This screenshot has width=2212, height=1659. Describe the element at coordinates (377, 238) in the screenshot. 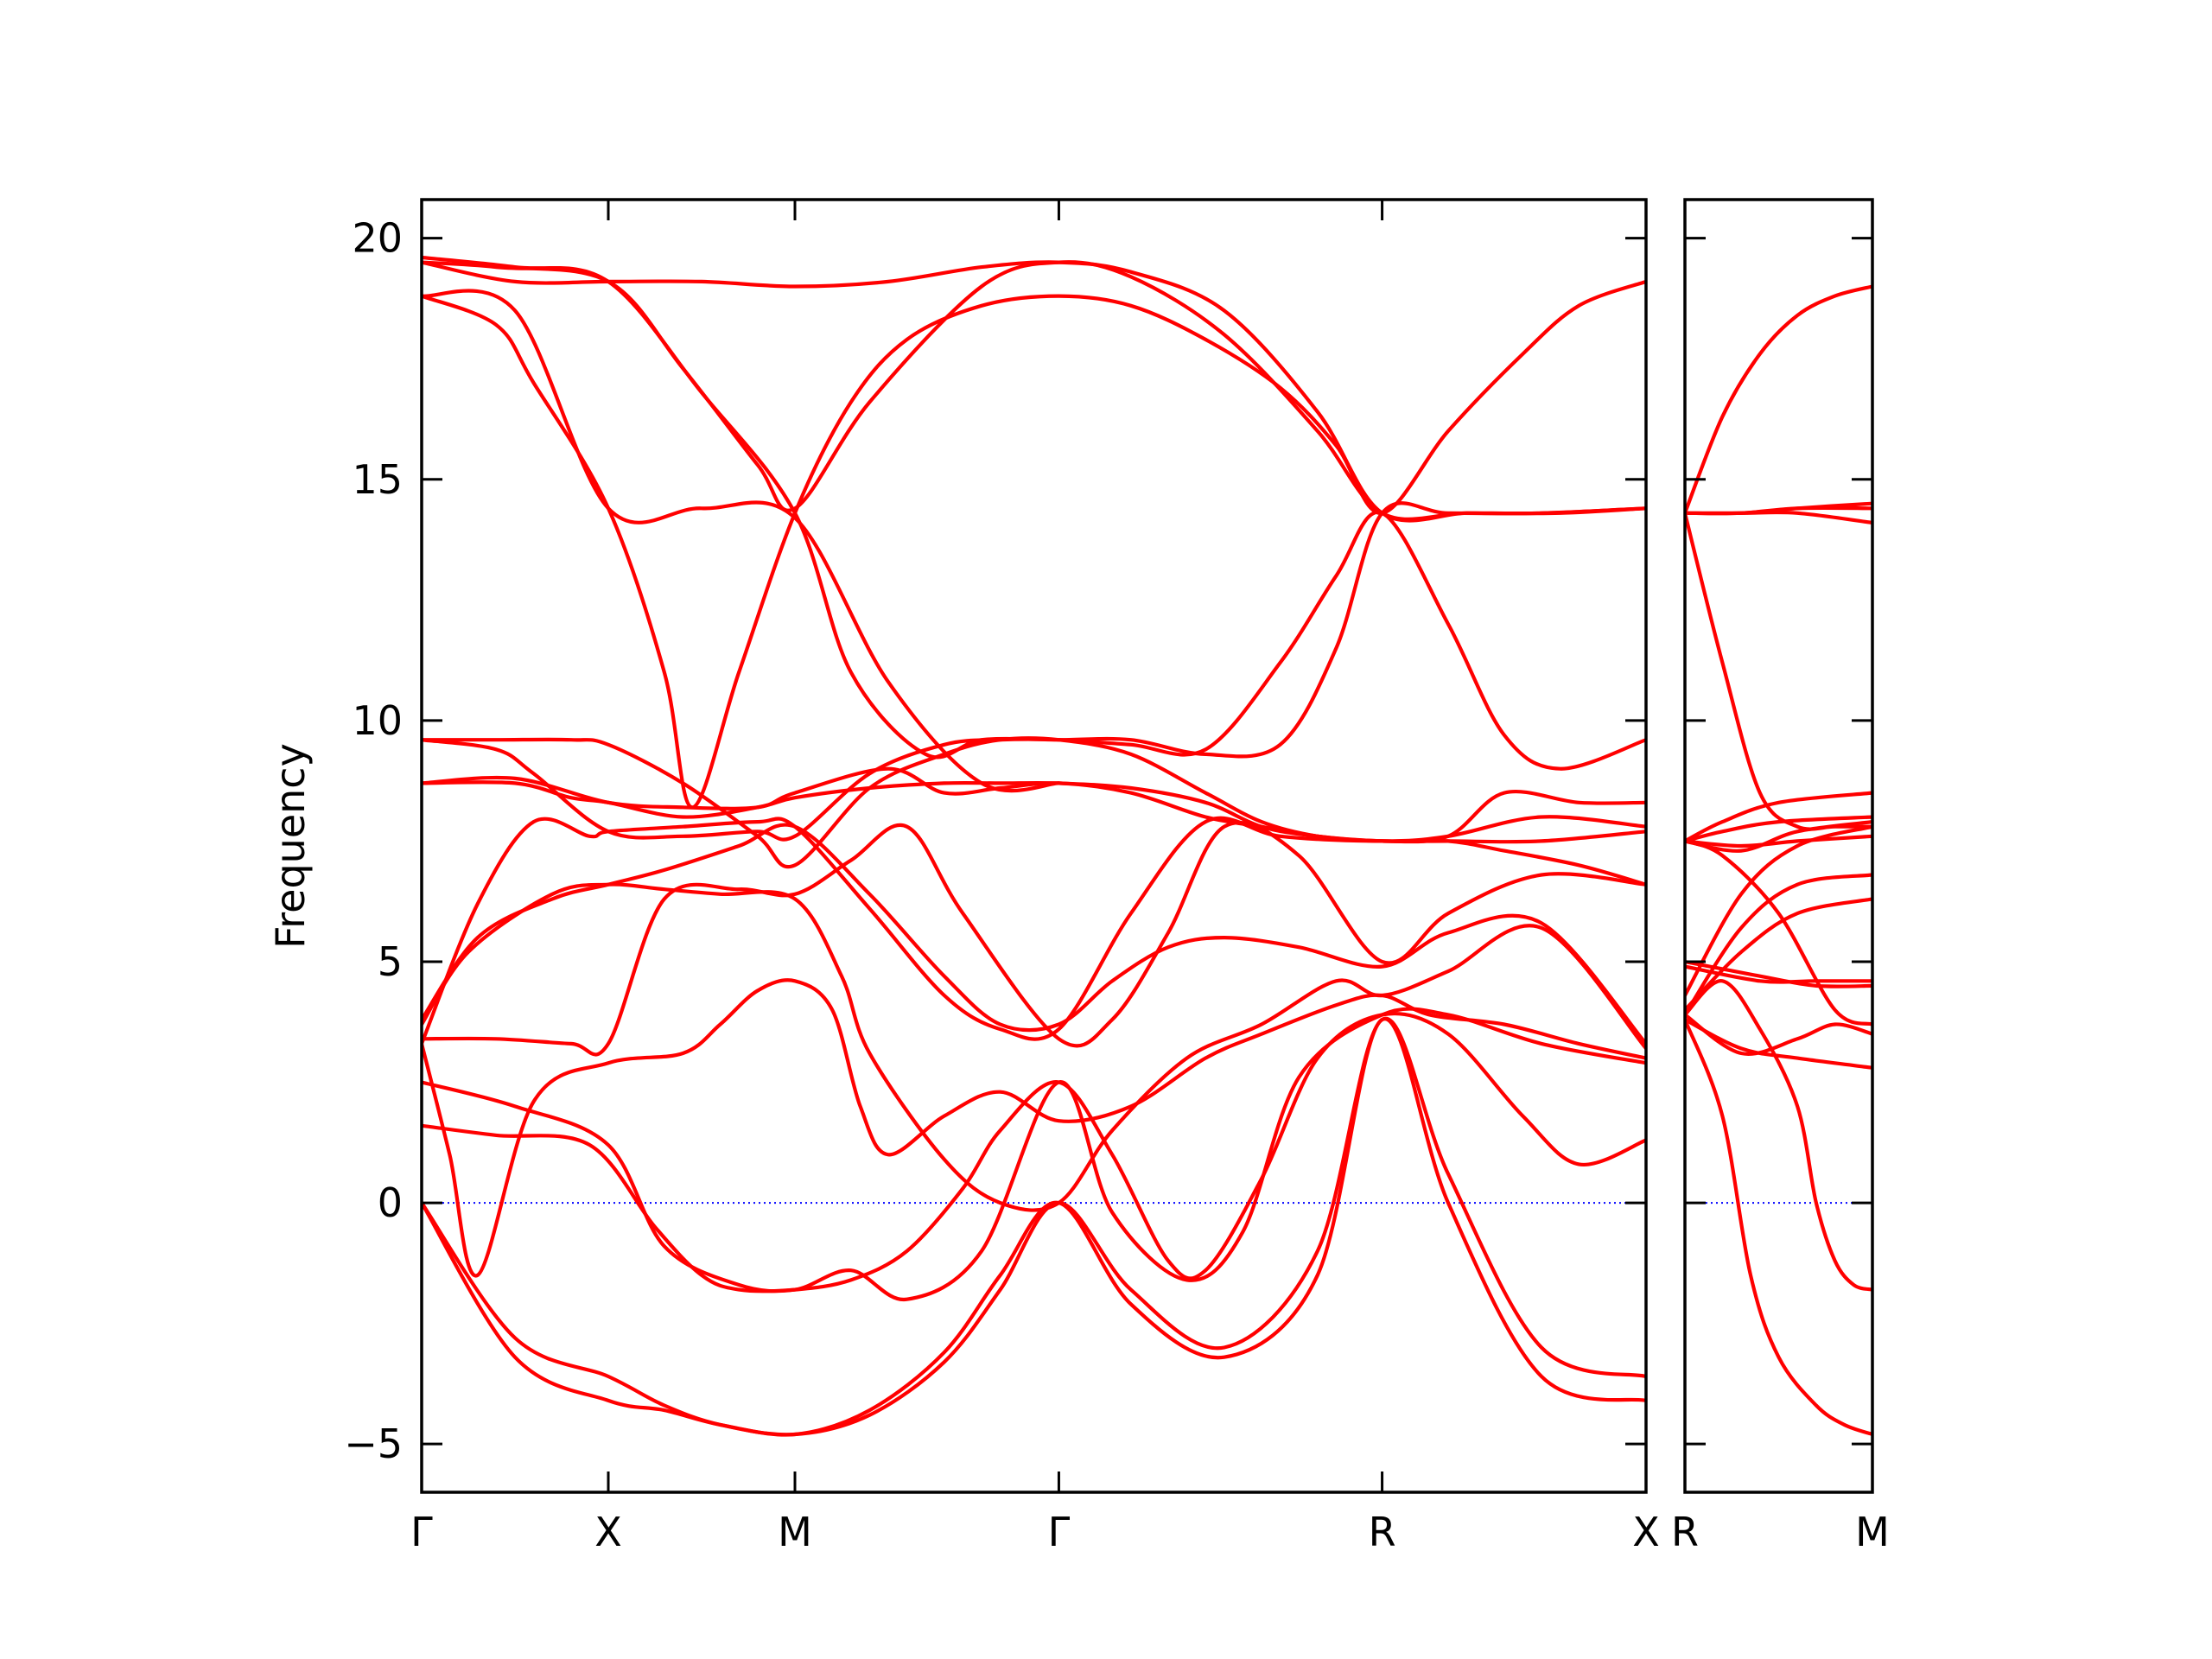

I see `y-tick-label: 20` at that location.